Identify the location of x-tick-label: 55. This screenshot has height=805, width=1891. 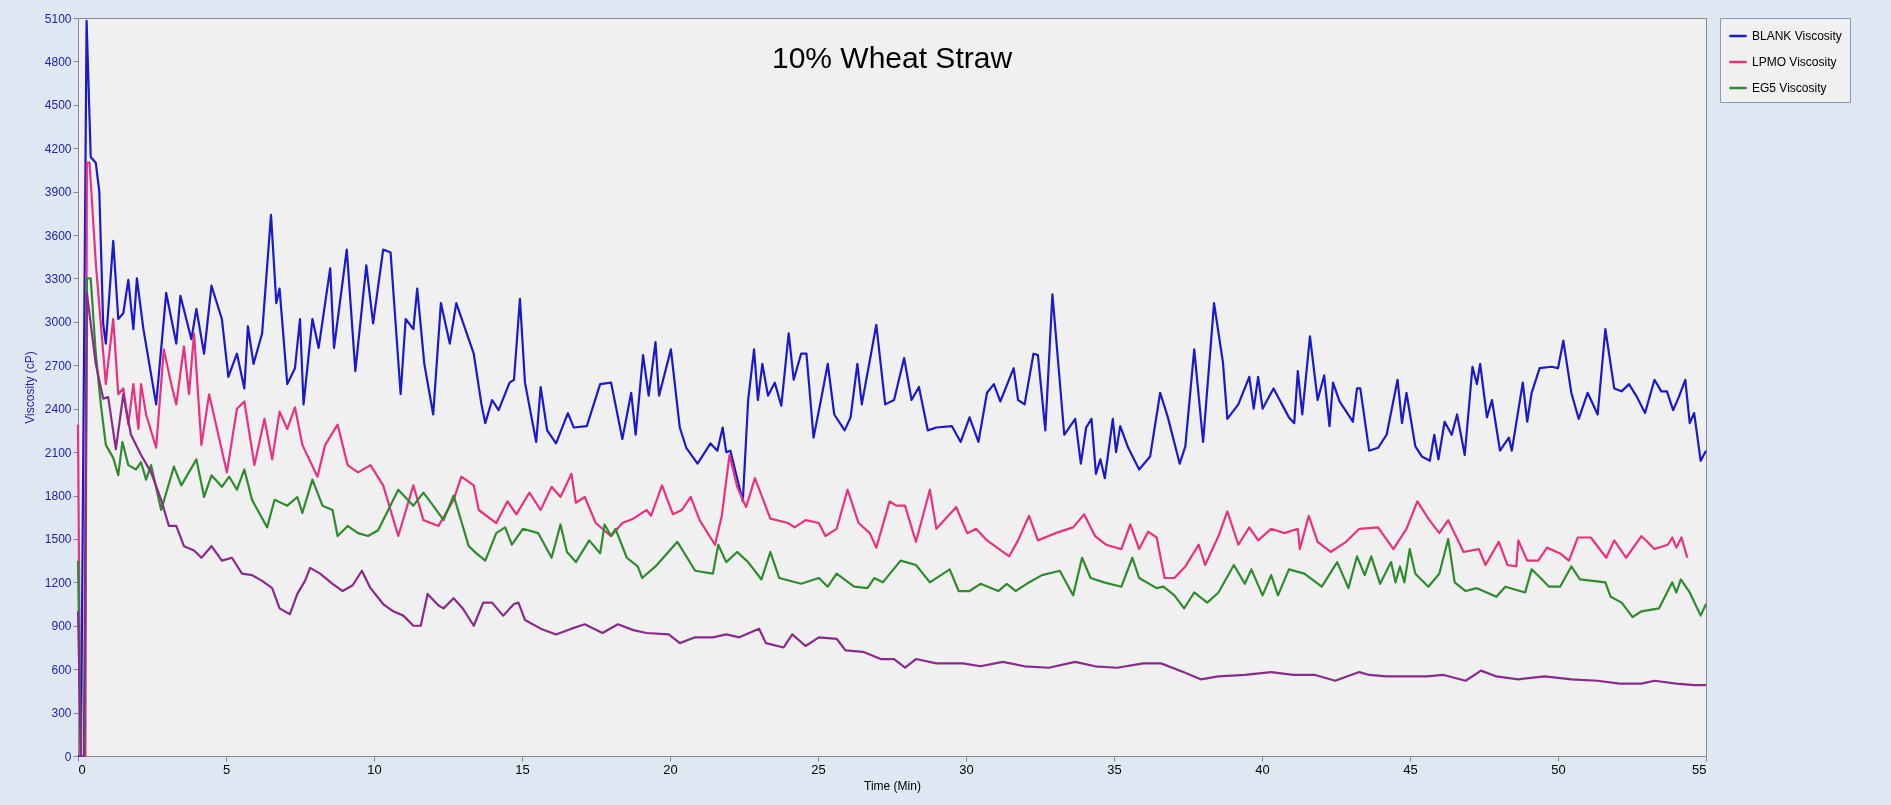
(1699, 769).